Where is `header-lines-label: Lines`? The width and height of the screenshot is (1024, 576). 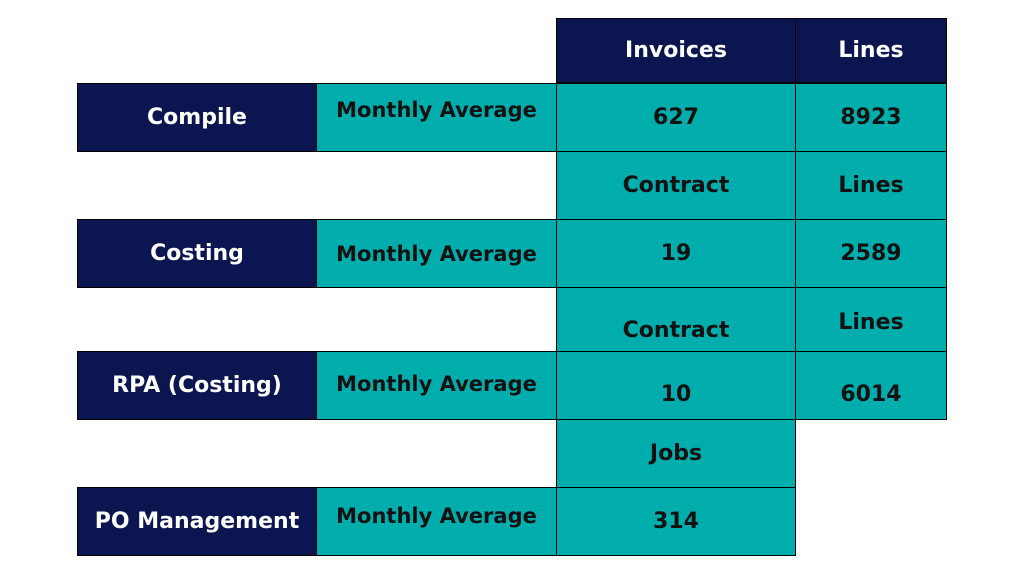 header-lines-label: Lines is located at coordinates (871, 50).